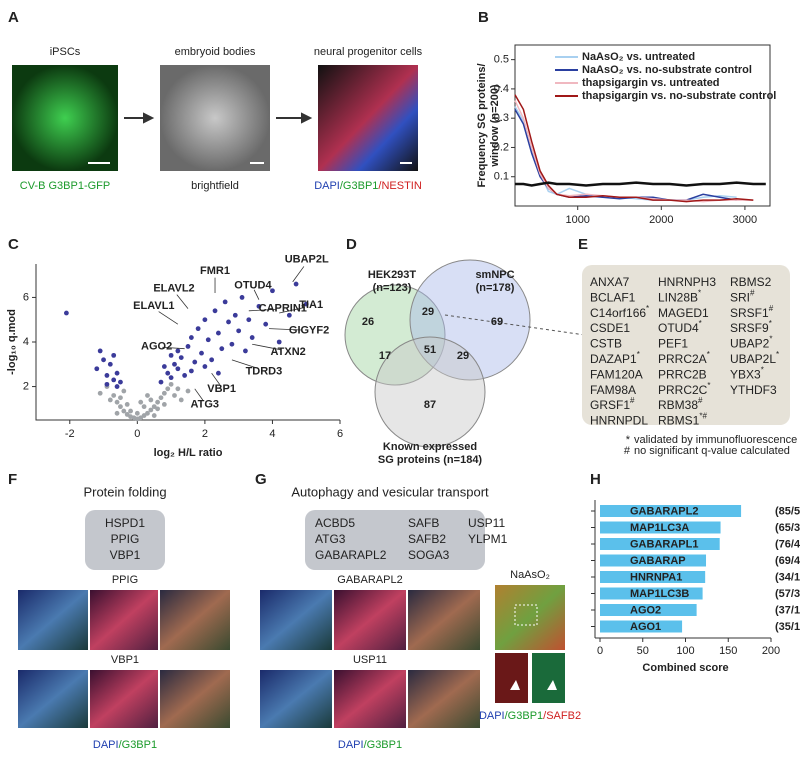 This screenshot has width=800, height=757. I want to click on gene-symbol: HNRNPDL, so click(619, 421).